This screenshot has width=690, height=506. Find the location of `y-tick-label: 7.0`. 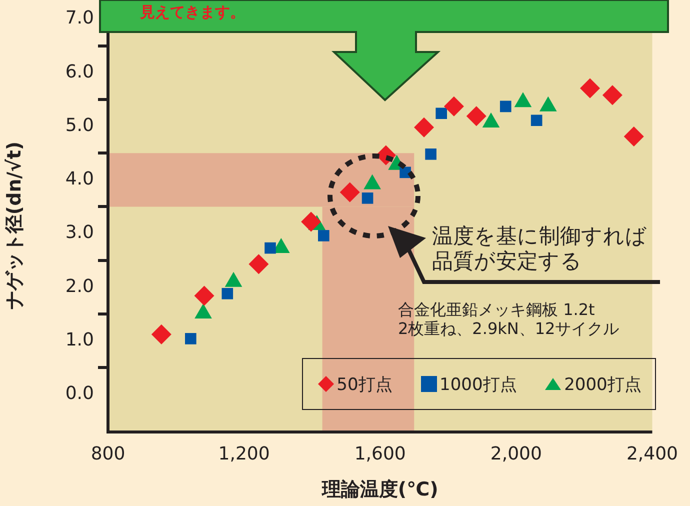

y-tick-label: 7.0 is located at coordinates (79, 18).